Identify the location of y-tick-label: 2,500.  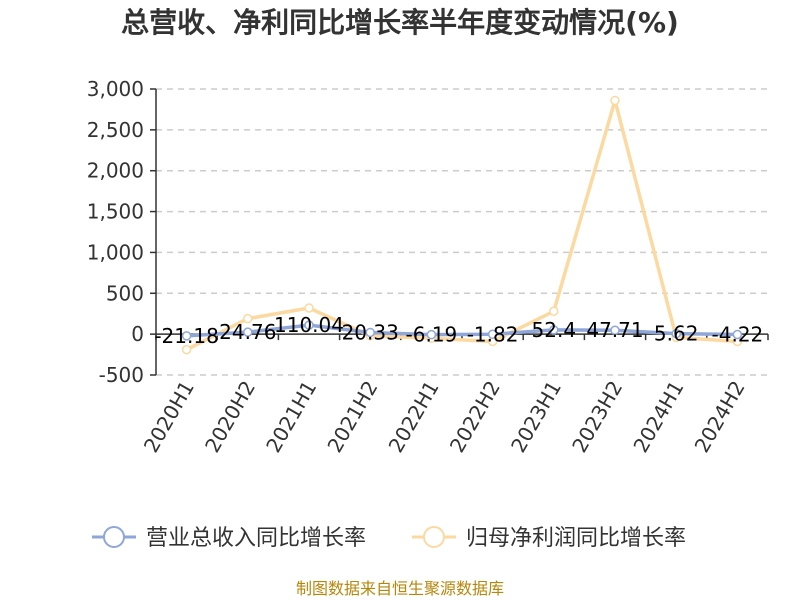
(115, 130).